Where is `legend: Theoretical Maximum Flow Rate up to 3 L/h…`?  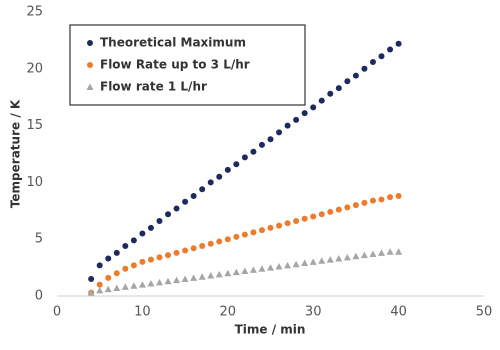 legend: Theoretical Maximum Flow Rate up to 3 L/h… is located at coordinates (187, 65).